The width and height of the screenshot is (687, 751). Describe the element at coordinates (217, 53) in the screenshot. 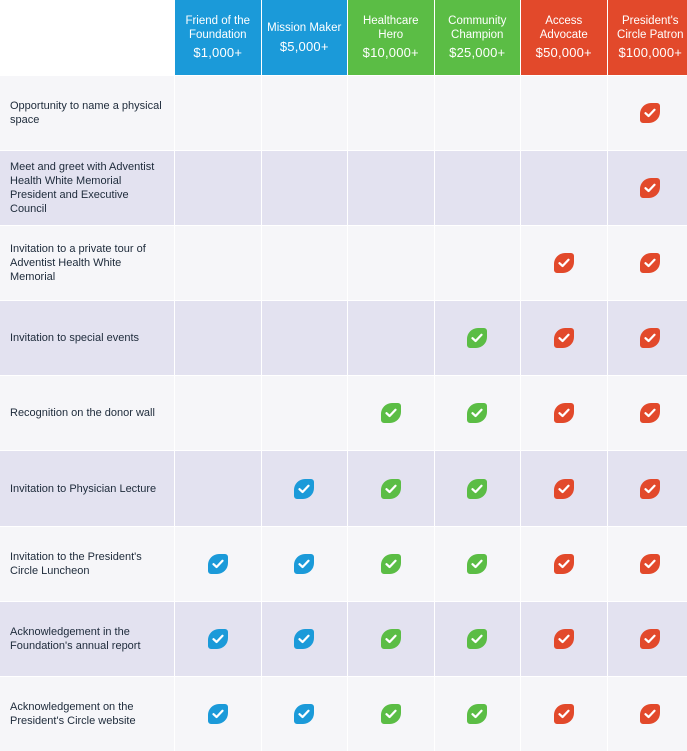

I see `tier-amount: $1,000+` at that location.